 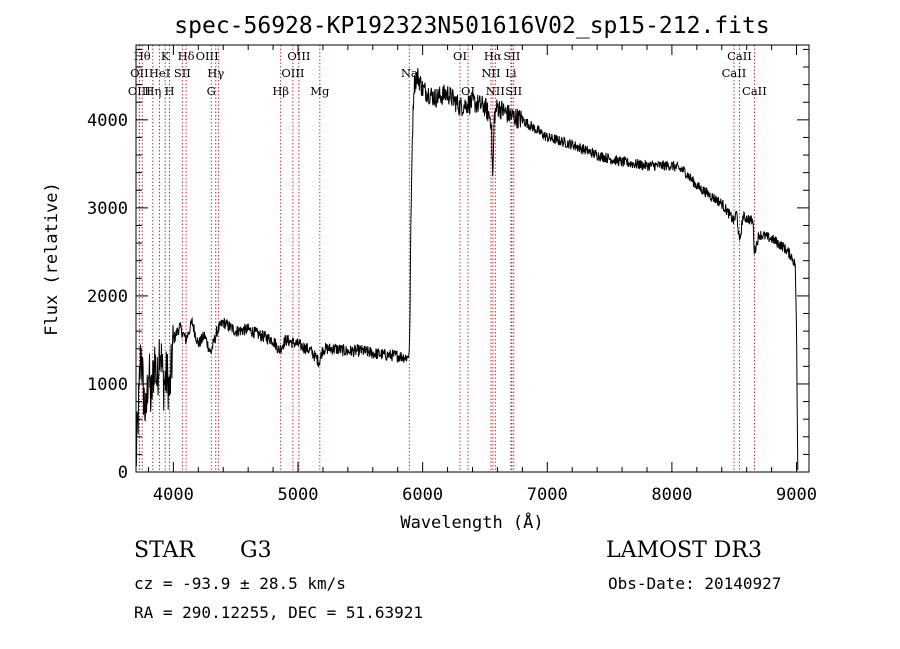 I want to click on y-tick-label-0: 0, so click(x=123, y=473).